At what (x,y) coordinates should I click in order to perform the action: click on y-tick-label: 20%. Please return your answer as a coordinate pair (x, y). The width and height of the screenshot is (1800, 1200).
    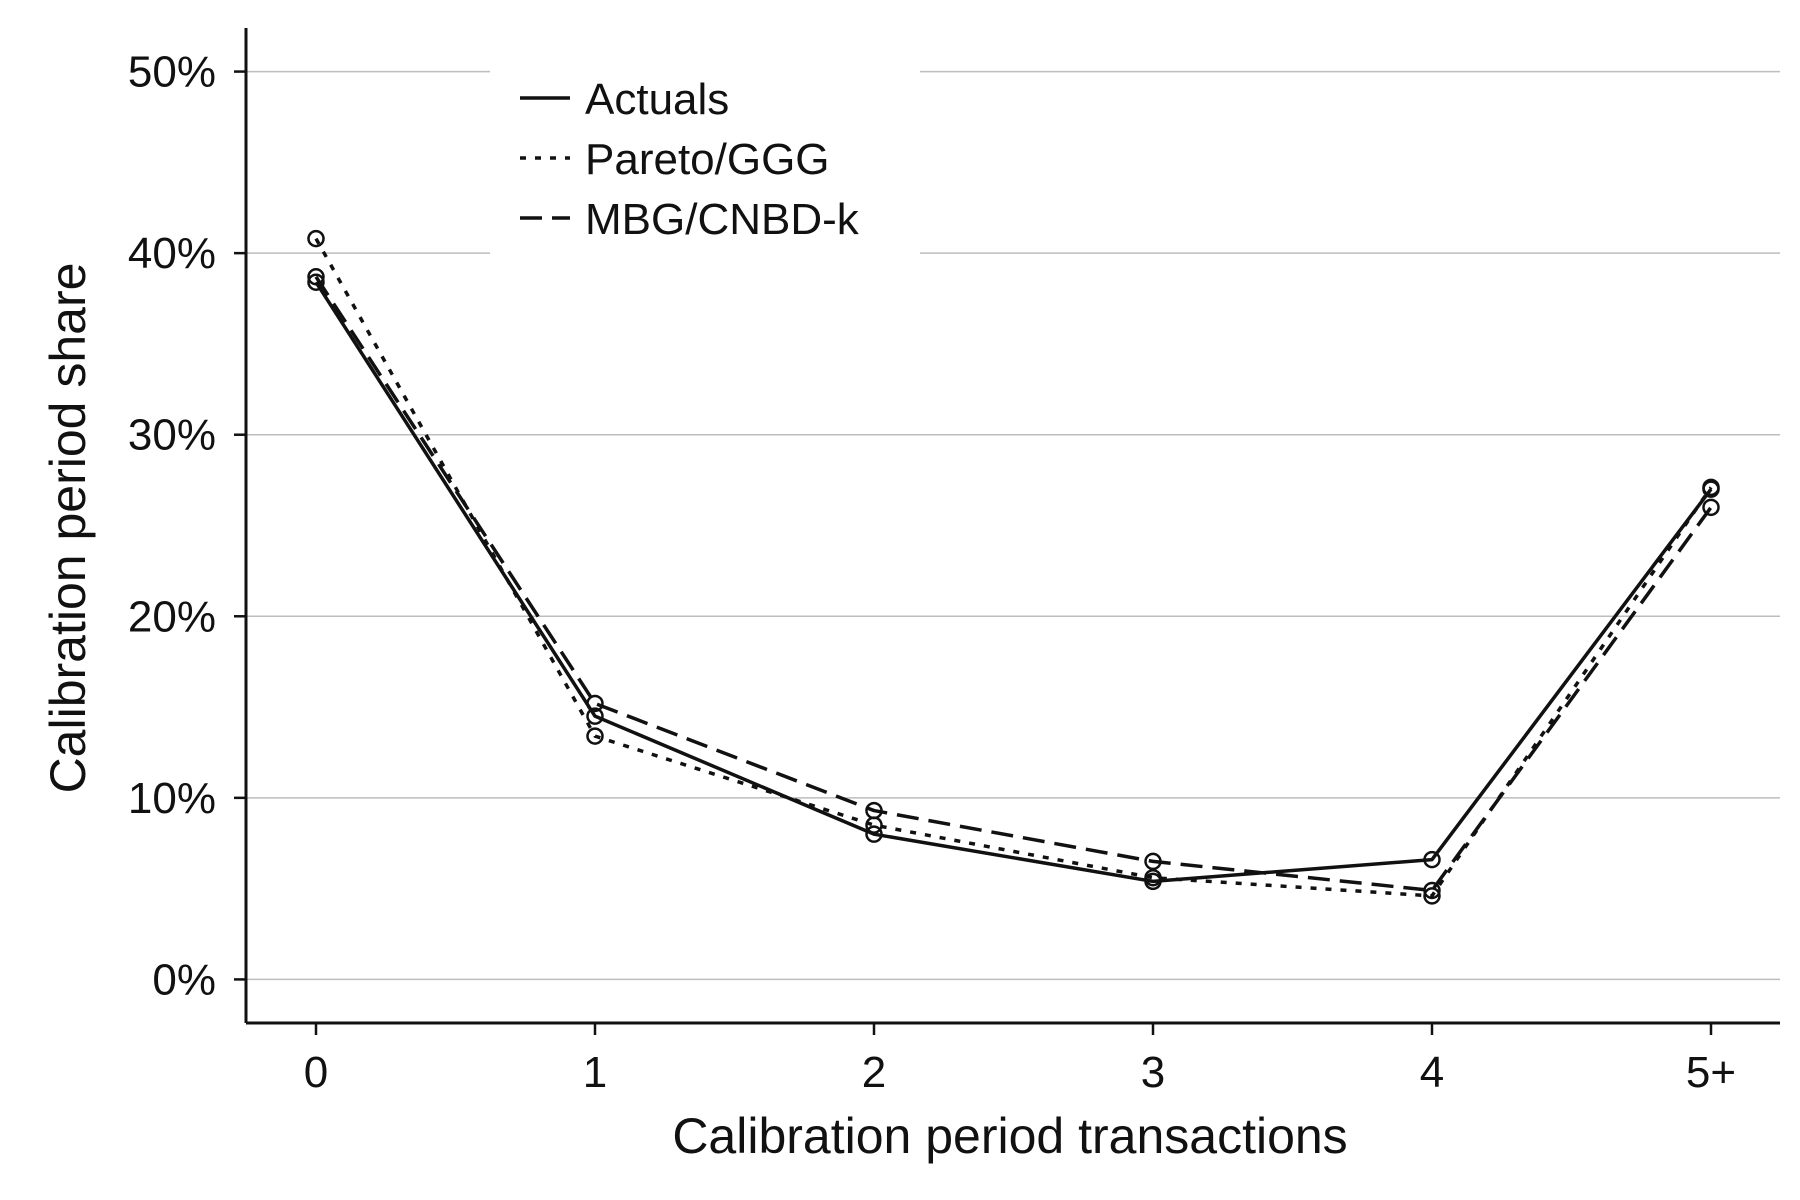
    Looking at the image, I should click on (172, 616).